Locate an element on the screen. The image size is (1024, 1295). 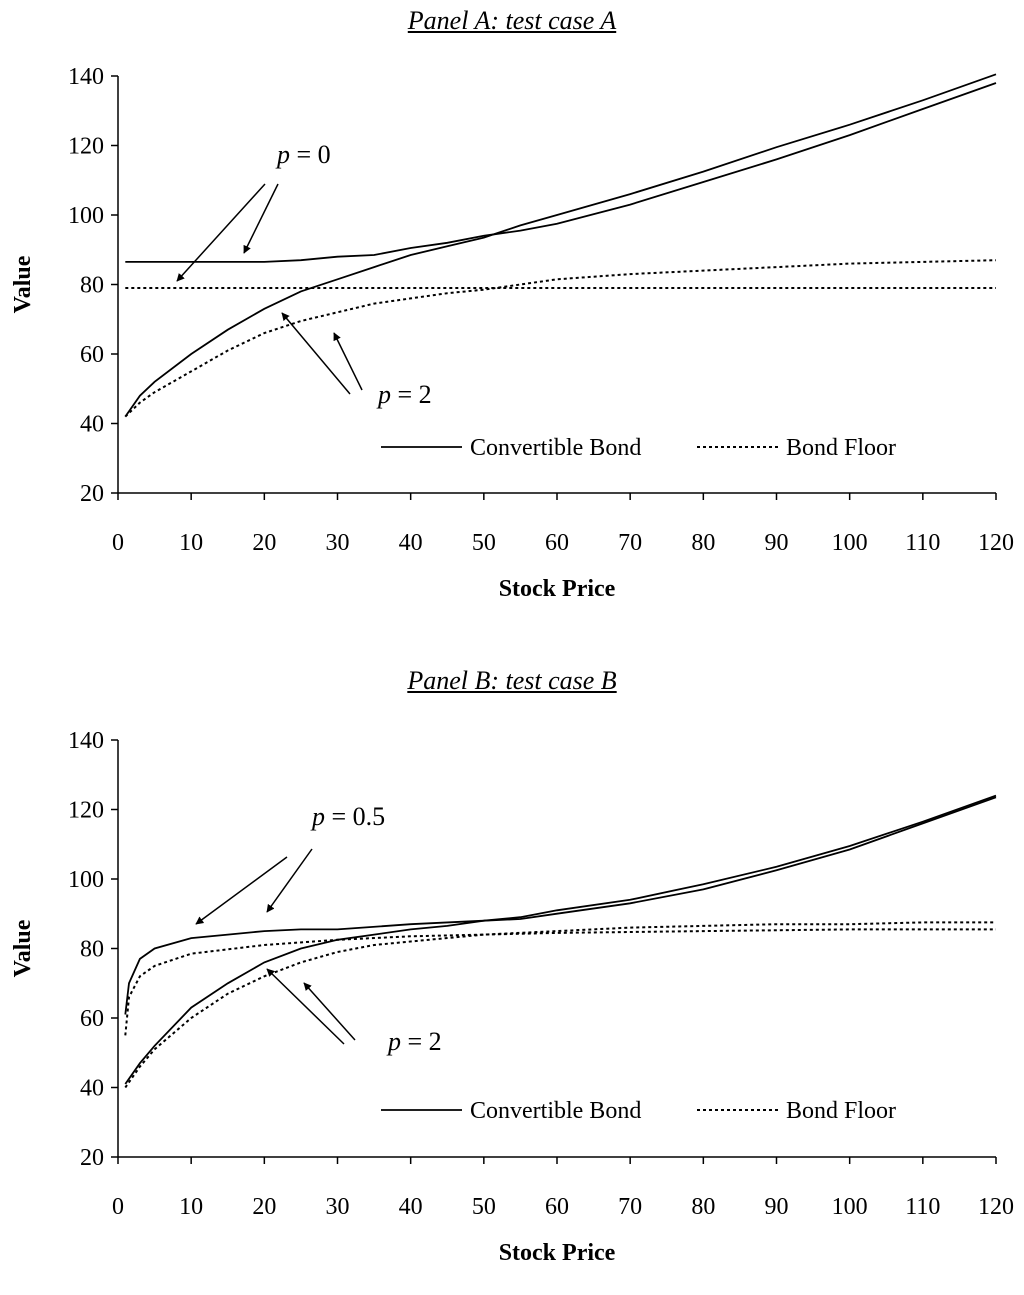
panel-b-title: Panel B: test case B is located at coordinates (512, 680).